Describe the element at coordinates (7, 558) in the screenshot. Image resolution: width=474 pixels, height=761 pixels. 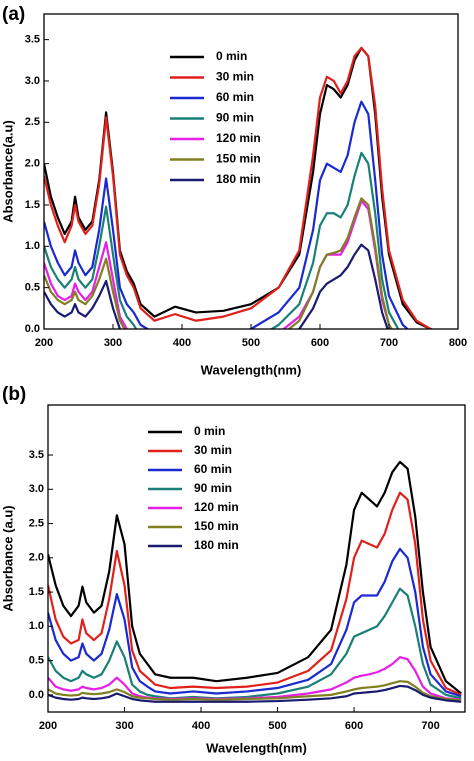
I see `y-axis-label: Absorbance (a.u)` at that location.